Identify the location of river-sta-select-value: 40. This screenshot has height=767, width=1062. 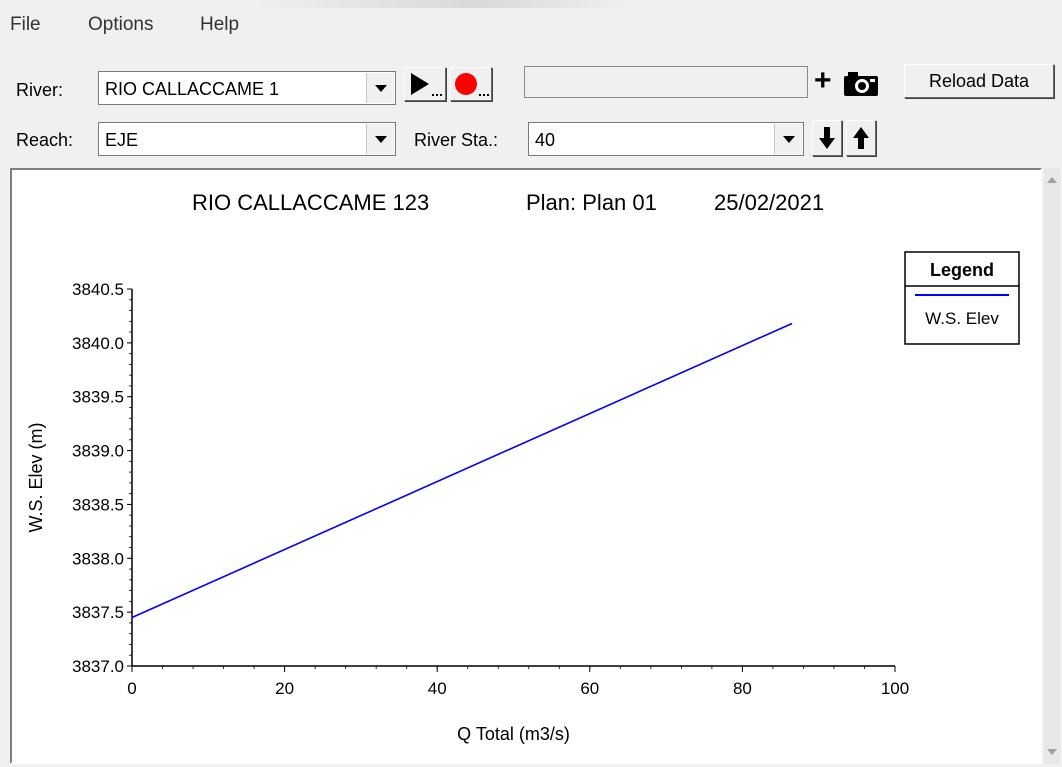
(545, 140).